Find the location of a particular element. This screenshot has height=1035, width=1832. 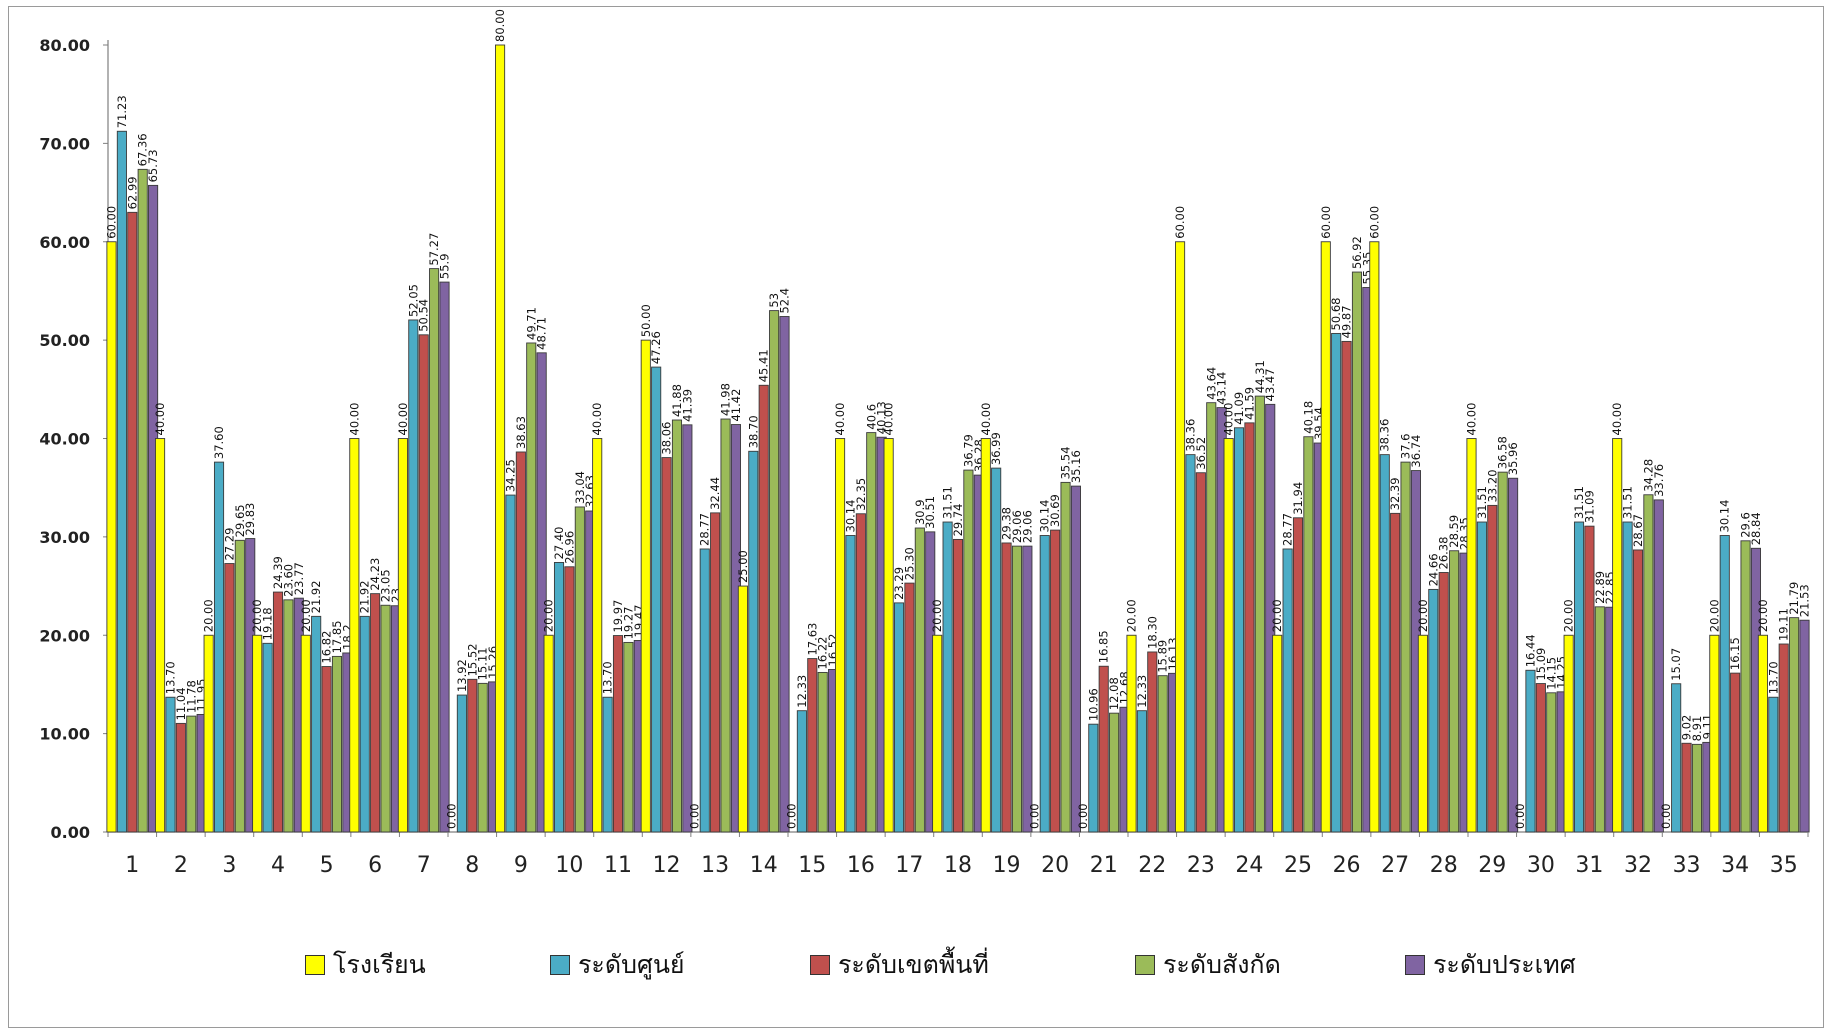

data-label: 37.6 is located at coordinates (1406, 447).